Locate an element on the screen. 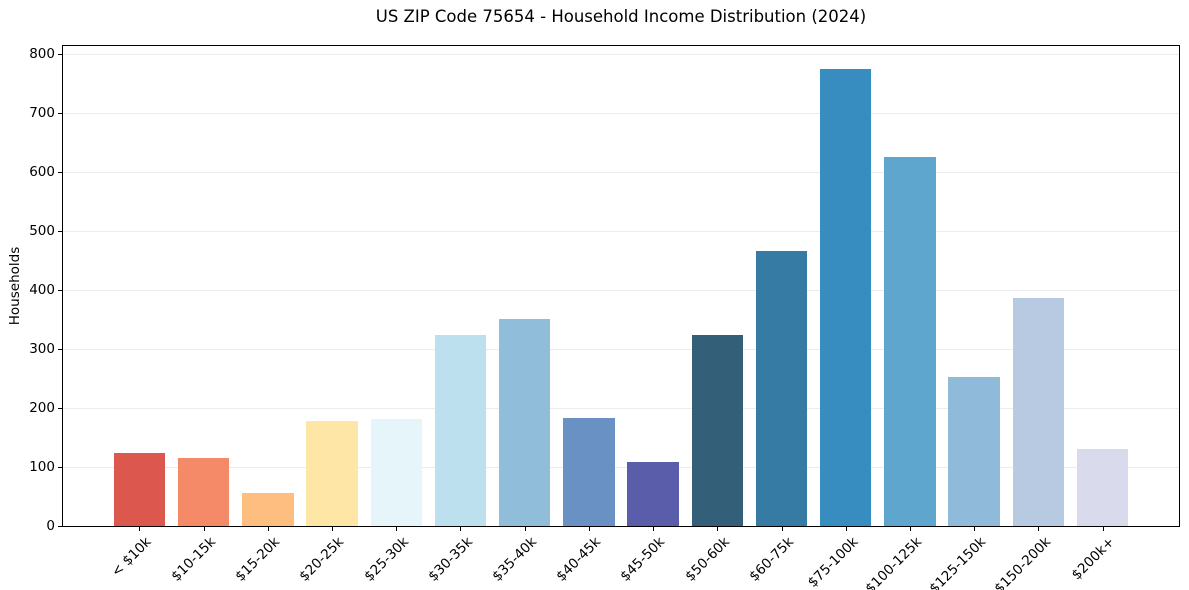  x-tick-label-text: $10-15k is located at coordinates (193, 559).